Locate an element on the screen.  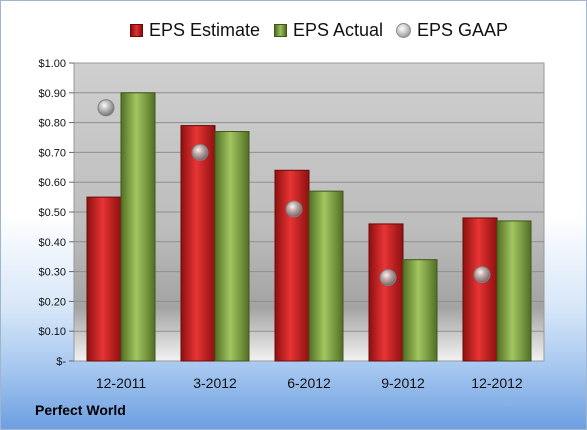
y-tick-label: $0.40 is located at coordinates (52, 243).